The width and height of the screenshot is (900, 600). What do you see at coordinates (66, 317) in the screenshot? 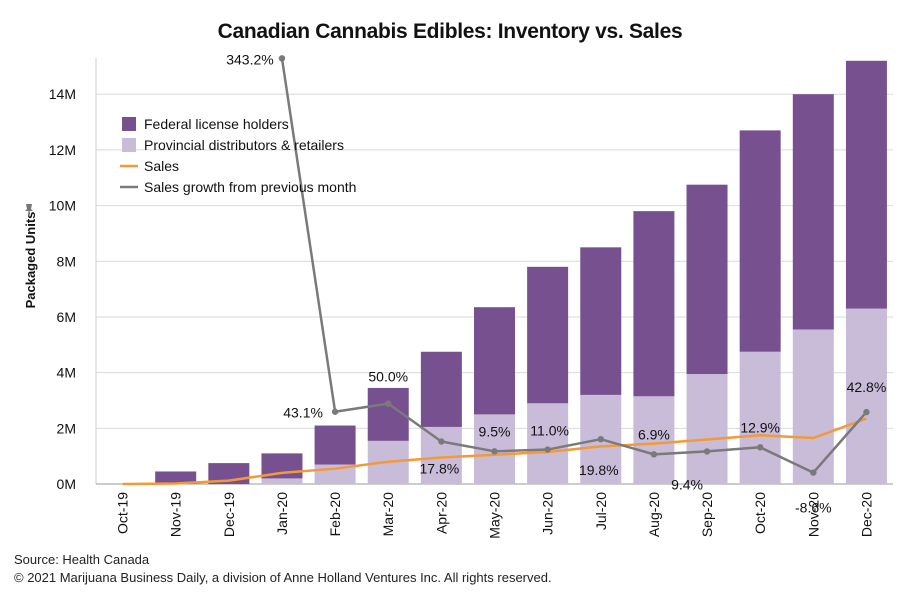
I see `y-tick-label: 6M` at bounding box center [66, 317].